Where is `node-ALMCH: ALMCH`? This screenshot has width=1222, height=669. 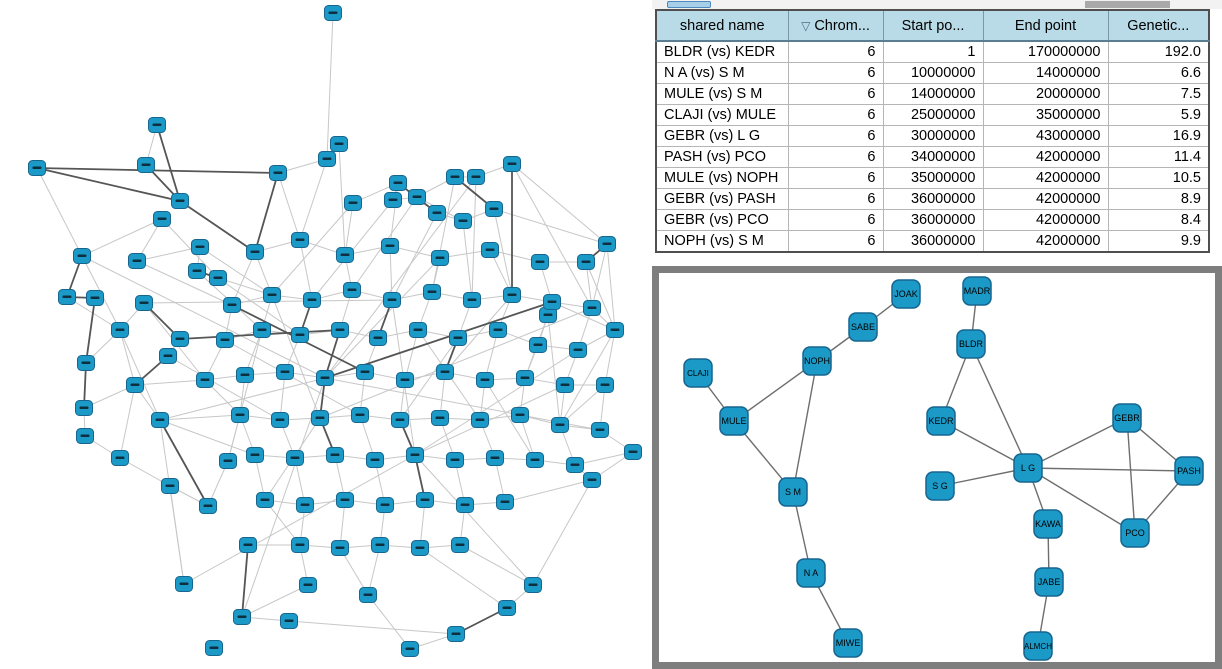
node-ALMCH: ALMCH is located at coordinates (1038, 646).